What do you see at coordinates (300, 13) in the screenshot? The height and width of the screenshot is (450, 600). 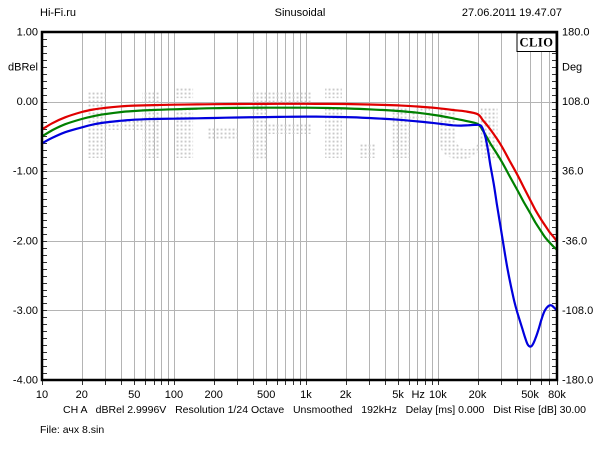 I see `header-measurement-type: Sinusoidal` at bounding box center [300, 13].